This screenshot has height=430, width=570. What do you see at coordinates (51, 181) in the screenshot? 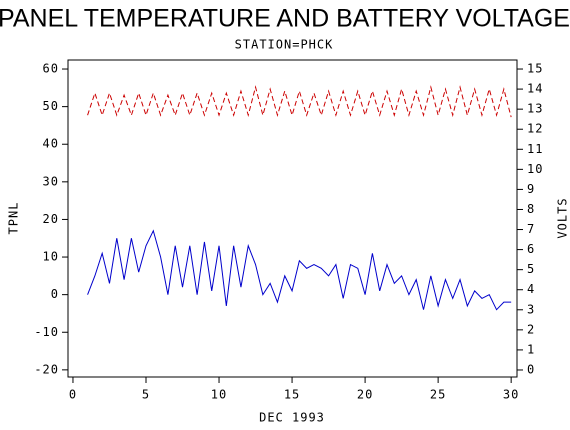
I see `y-tick-label: 30` at bounding box center [51, 181].